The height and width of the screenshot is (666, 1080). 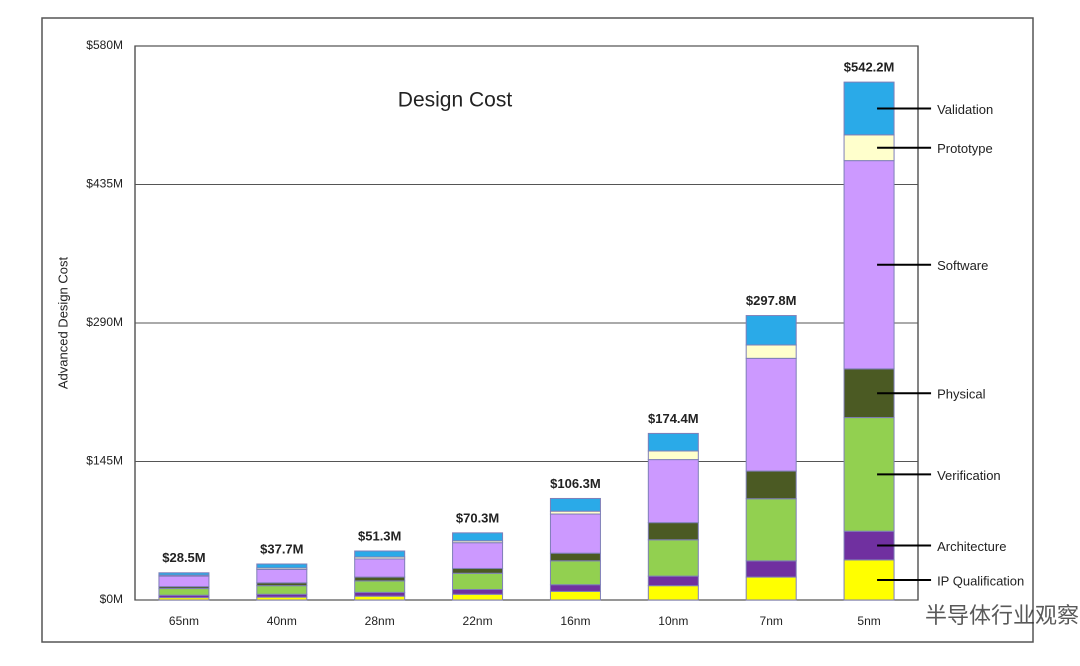 I want to click on total-label: $51.3M, so click(x=379, y=535).